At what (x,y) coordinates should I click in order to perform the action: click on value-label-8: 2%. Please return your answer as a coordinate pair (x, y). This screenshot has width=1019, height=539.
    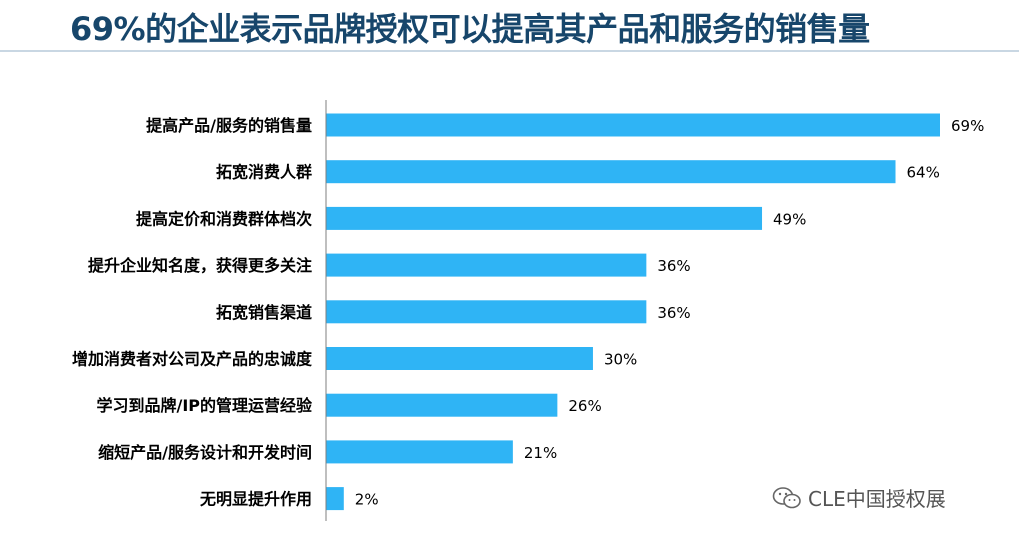
    Looking at the image, I should click on (367, 500).